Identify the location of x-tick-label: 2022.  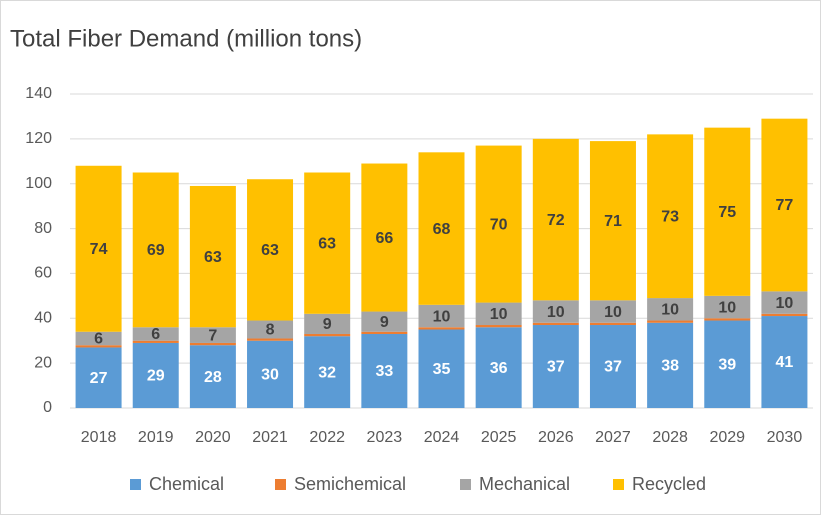
(327, 437).